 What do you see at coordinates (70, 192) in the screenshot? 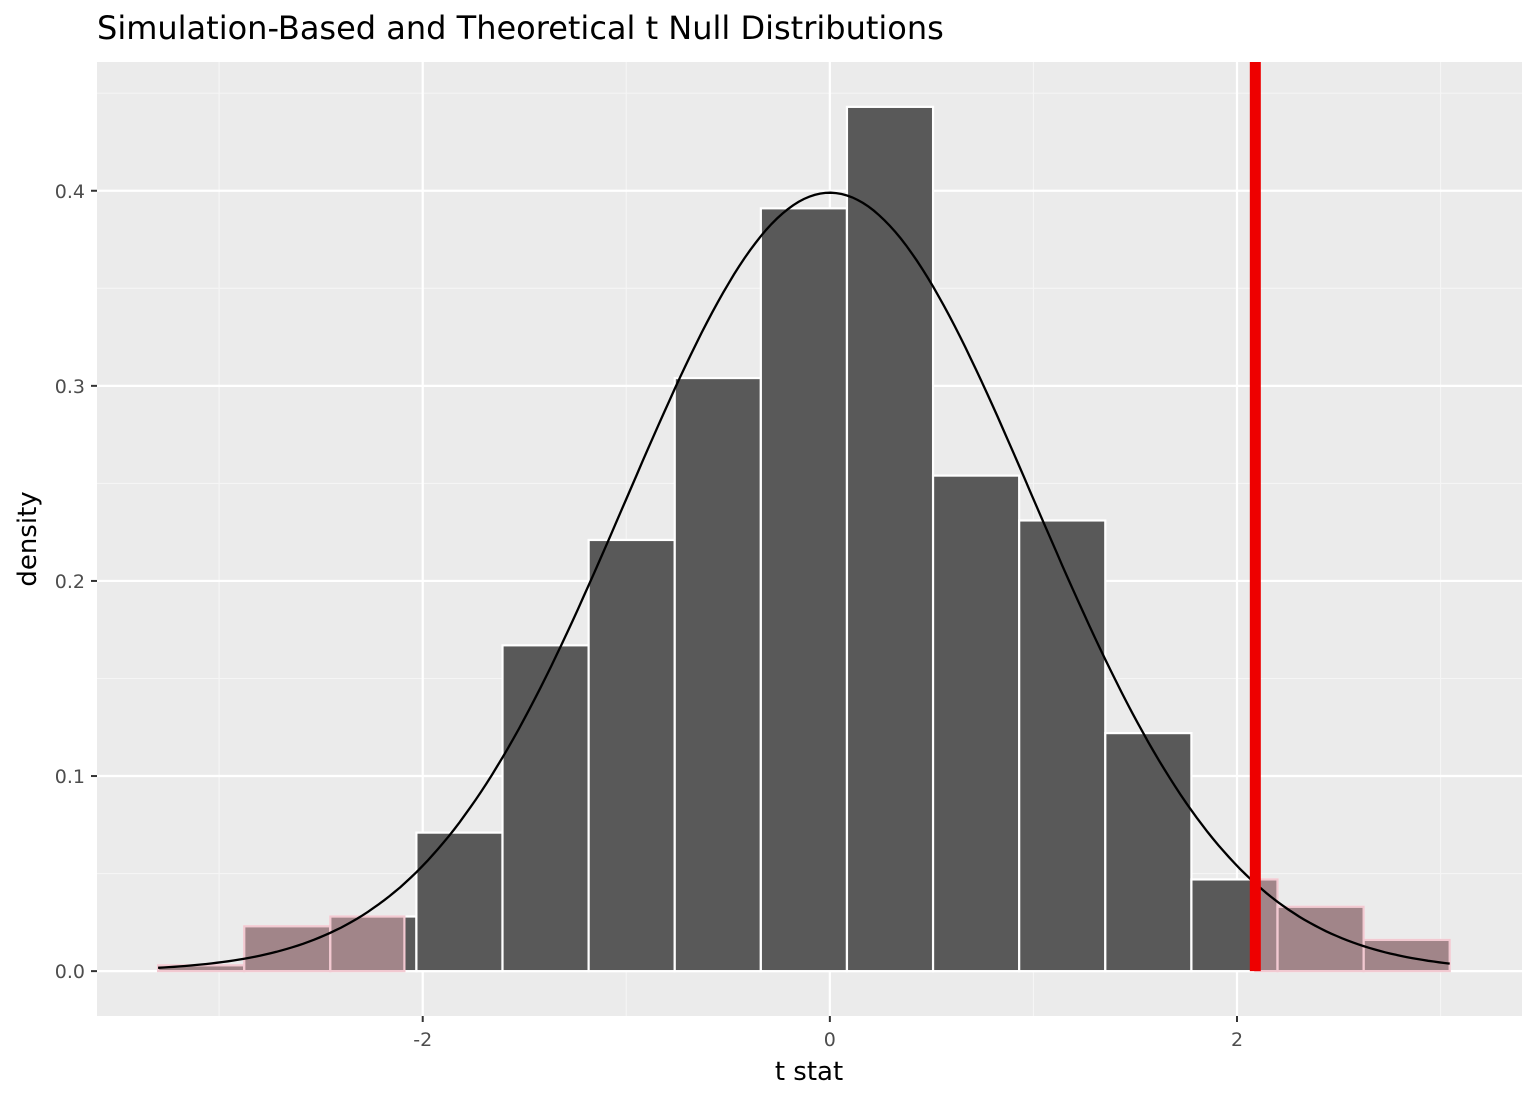
I see `y-tick-label: 0.4` at bounding box center [70, 192].